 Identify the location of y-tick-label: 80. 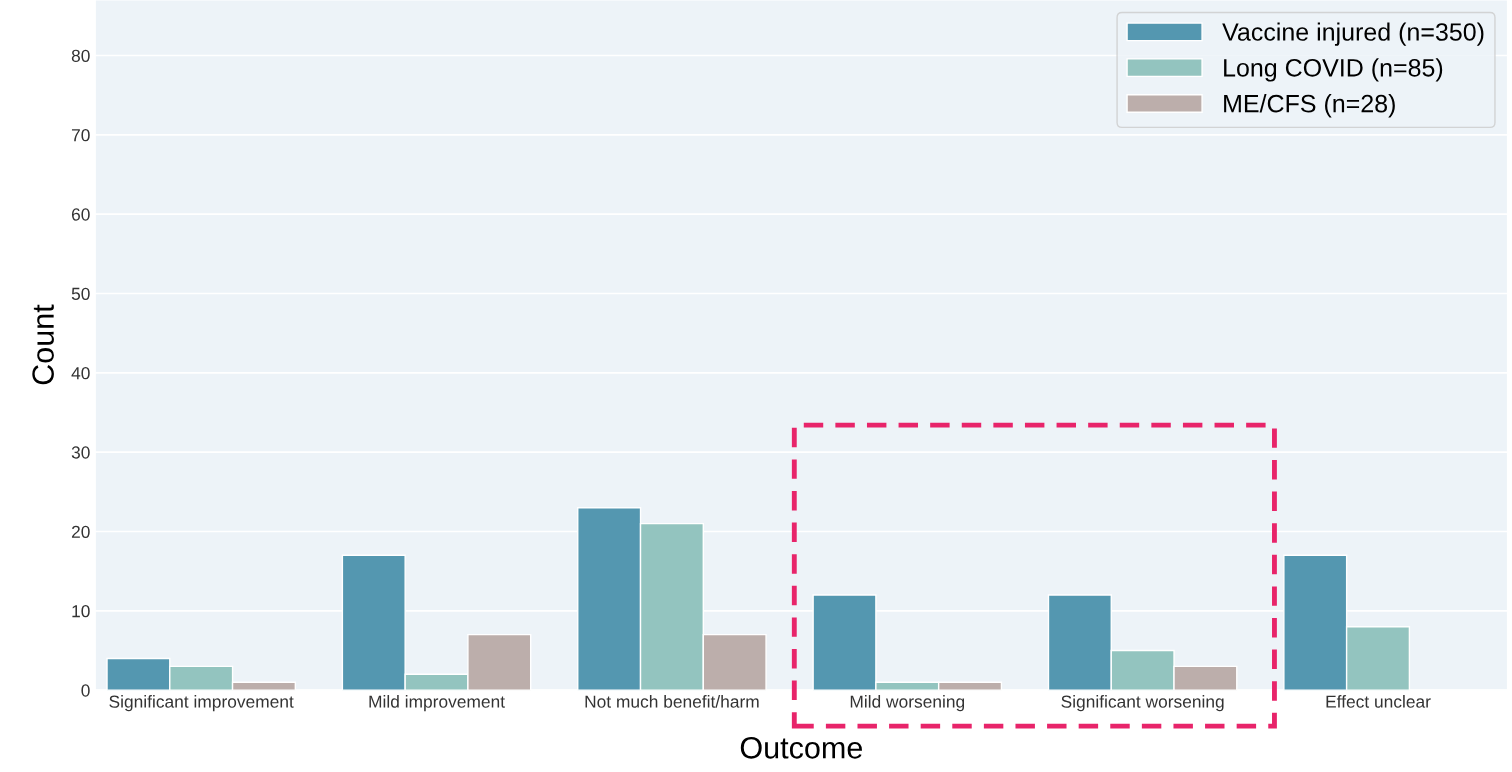
(80, 55).